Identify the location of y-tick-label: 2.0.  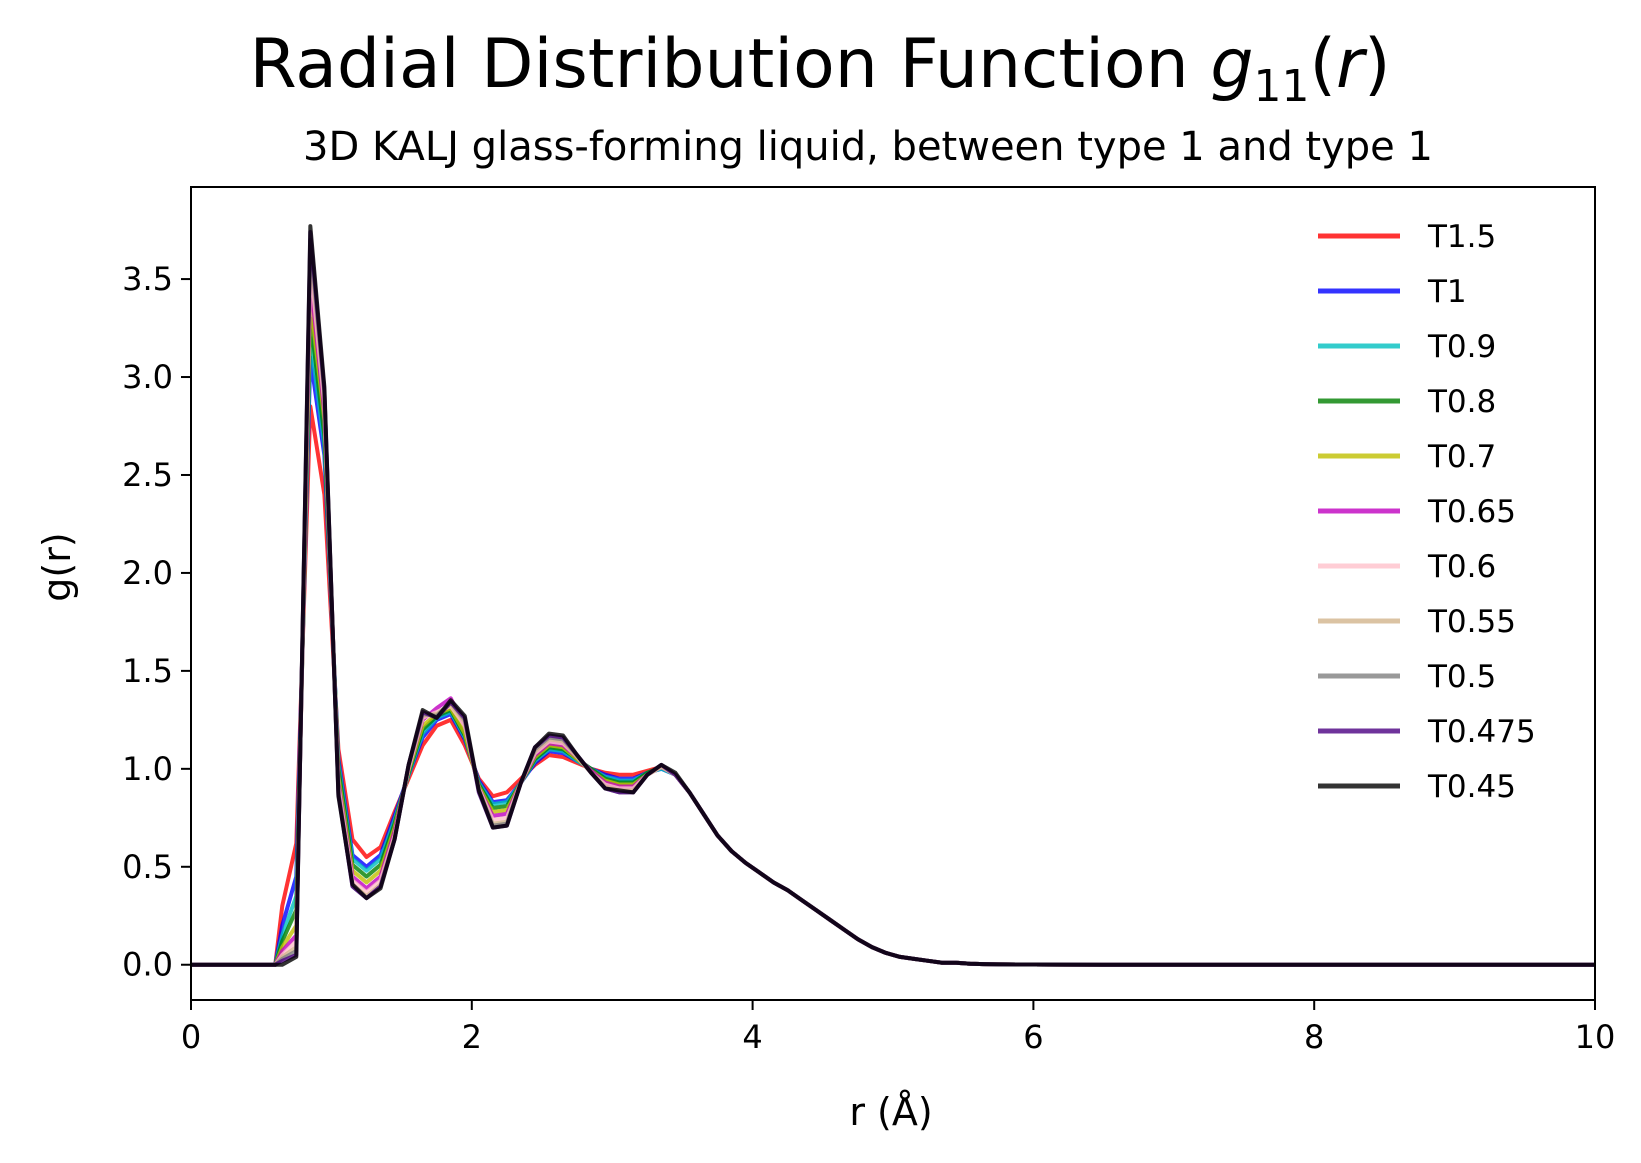
(147, 573).